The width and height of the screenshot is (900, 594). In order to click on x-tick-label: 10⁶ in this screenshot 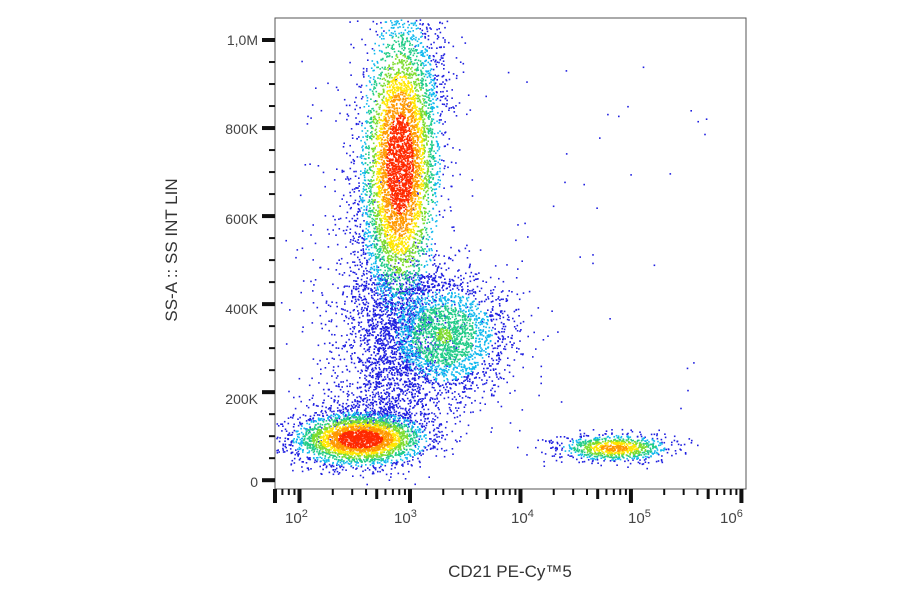, I will do `click(731, 517)`.